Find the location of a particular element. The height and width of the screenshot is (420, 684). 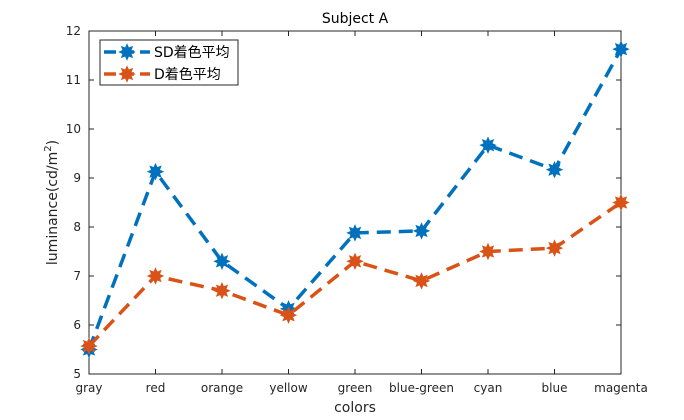

series-2-point-blue-green is located at coordinates (421, 281).